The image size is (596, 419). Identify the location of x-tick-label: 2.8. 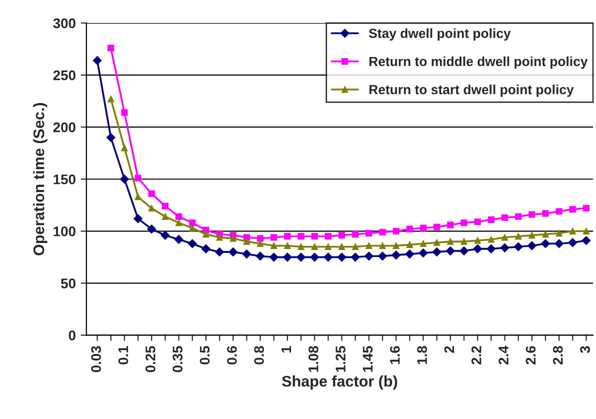
(557, 355).